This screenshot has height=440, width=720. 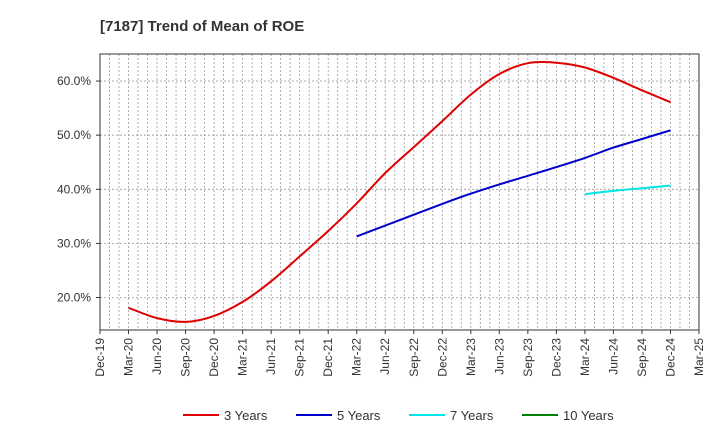 I want to click on series-line-7-years, so click(x=627, y=190).